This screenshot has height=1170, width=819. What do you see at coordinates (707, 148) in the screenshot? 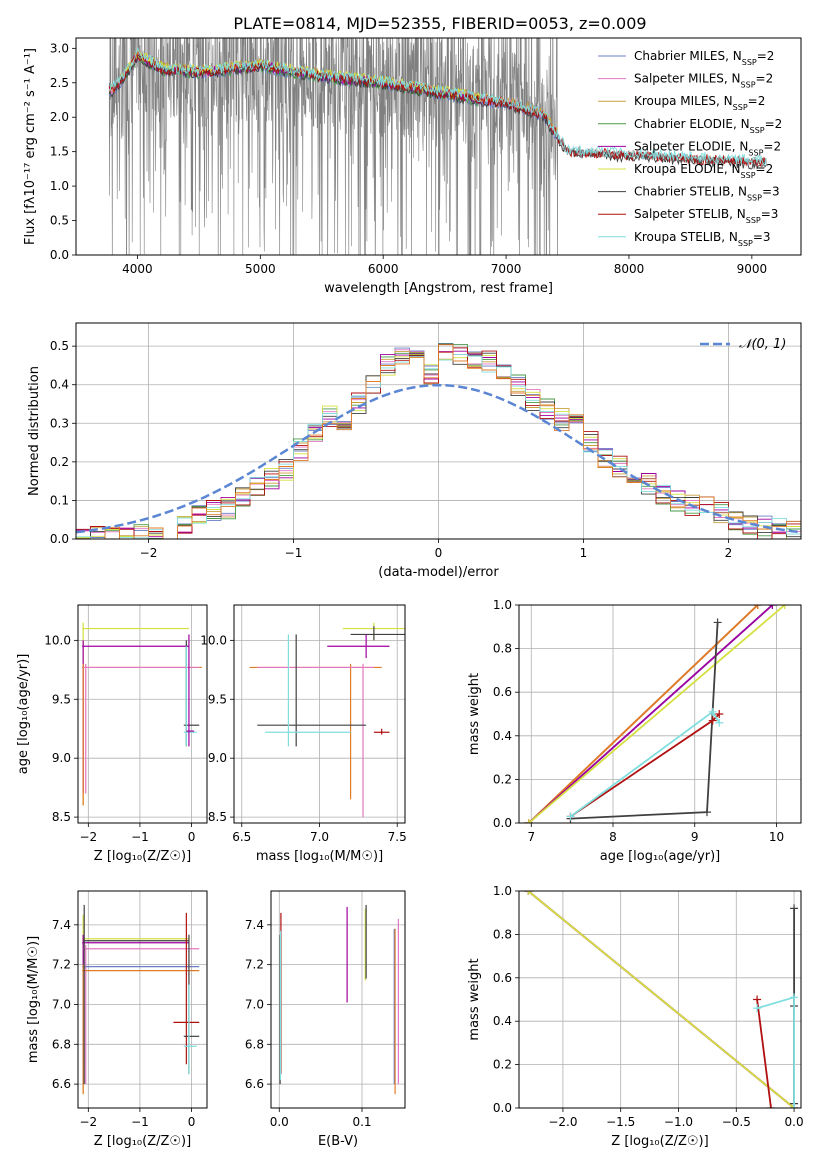
I see `legend-label-4: Salpeter ELODIE, NSSP=2` at bounding box center [707, 148].